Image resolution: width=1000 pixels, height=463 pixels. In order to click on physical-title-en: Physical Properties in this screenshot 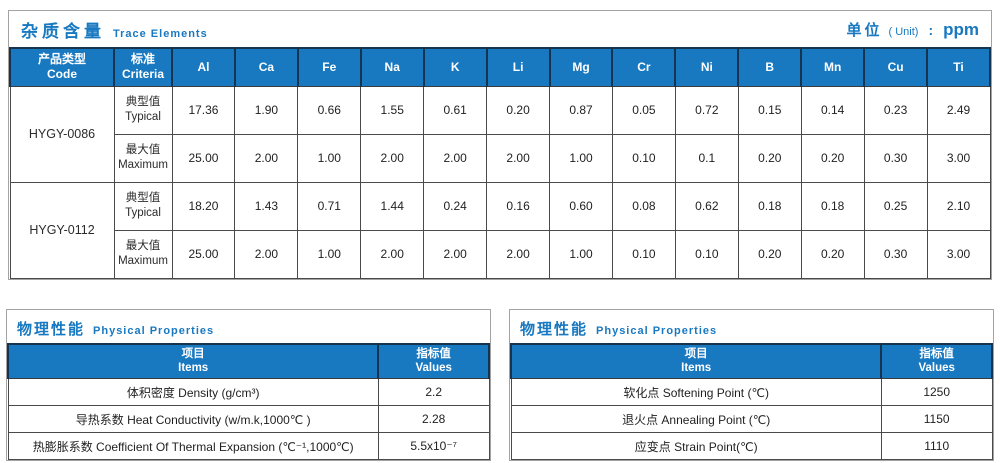, I will do `click(657, 330)`.